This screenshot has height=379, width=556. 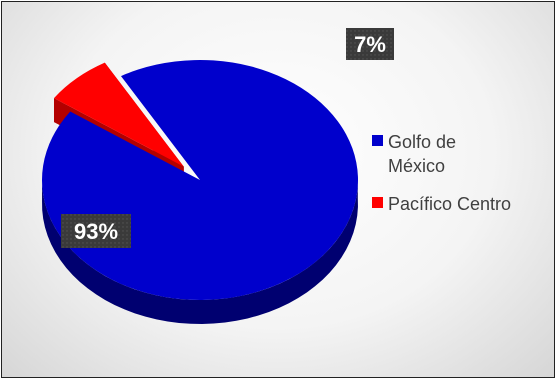 I want to click on legend-swatch-golfo-de-mexico, so click(x=377, y=140).